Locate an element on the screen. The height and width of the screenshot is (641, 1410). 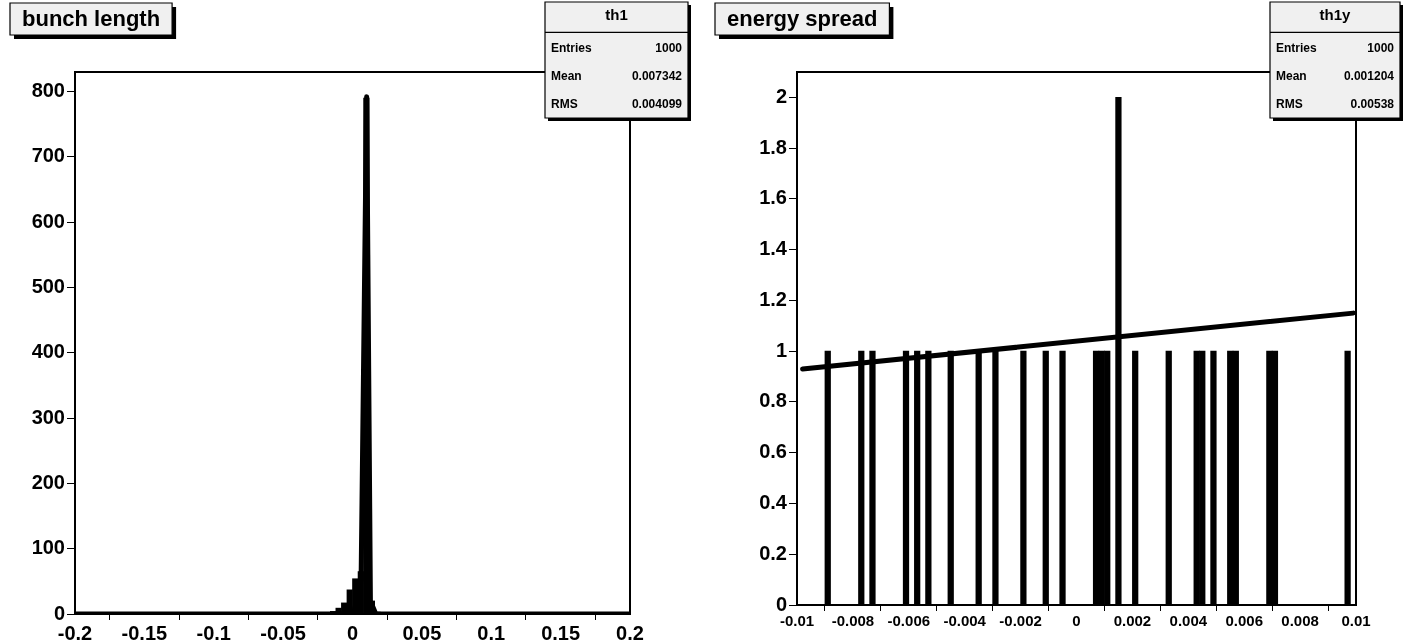
y-tick-label: 700 is located at coordinates (48, 155).